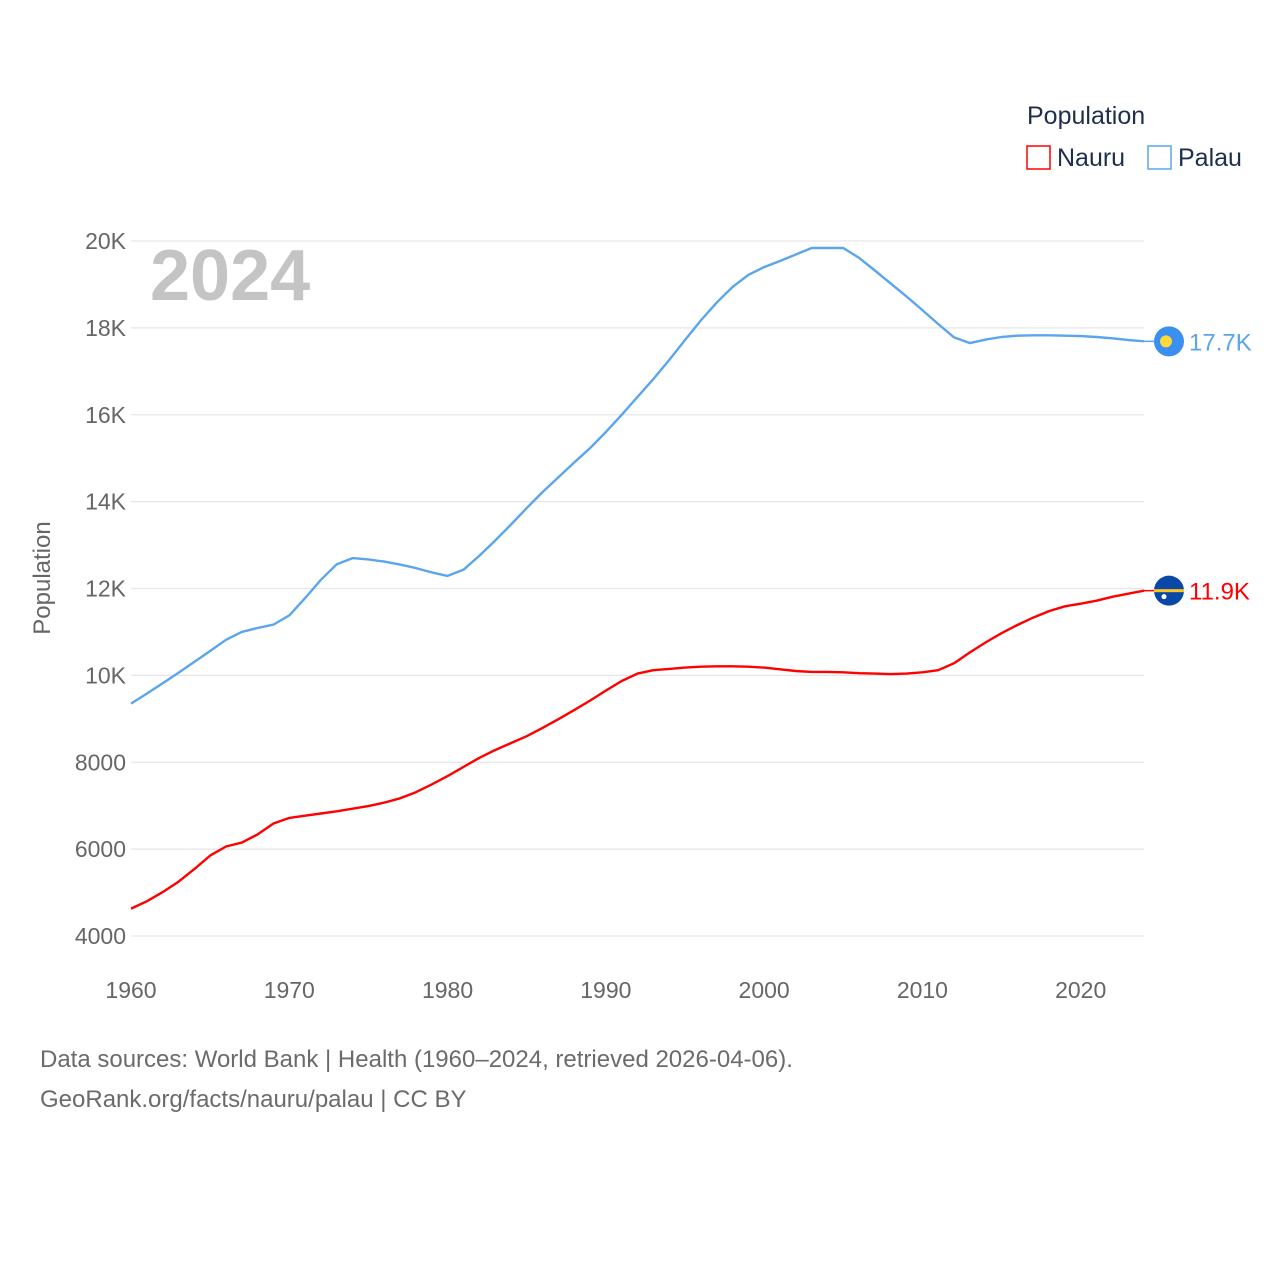 The height and width of the screenshot is (1280, 1280). Describe the element at coordinates (1169, 341) in the screenshot. I see `palau-flag-icon` at that location.